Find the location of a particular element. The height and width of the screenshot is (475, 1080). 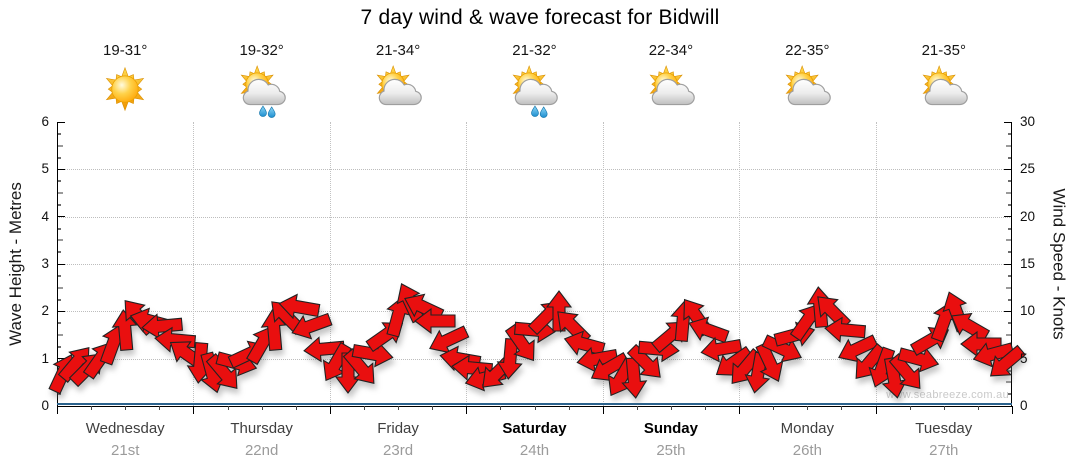

page-title: 7 day wind & wave forecast for Bidwill is located at coordinates (540, 17).